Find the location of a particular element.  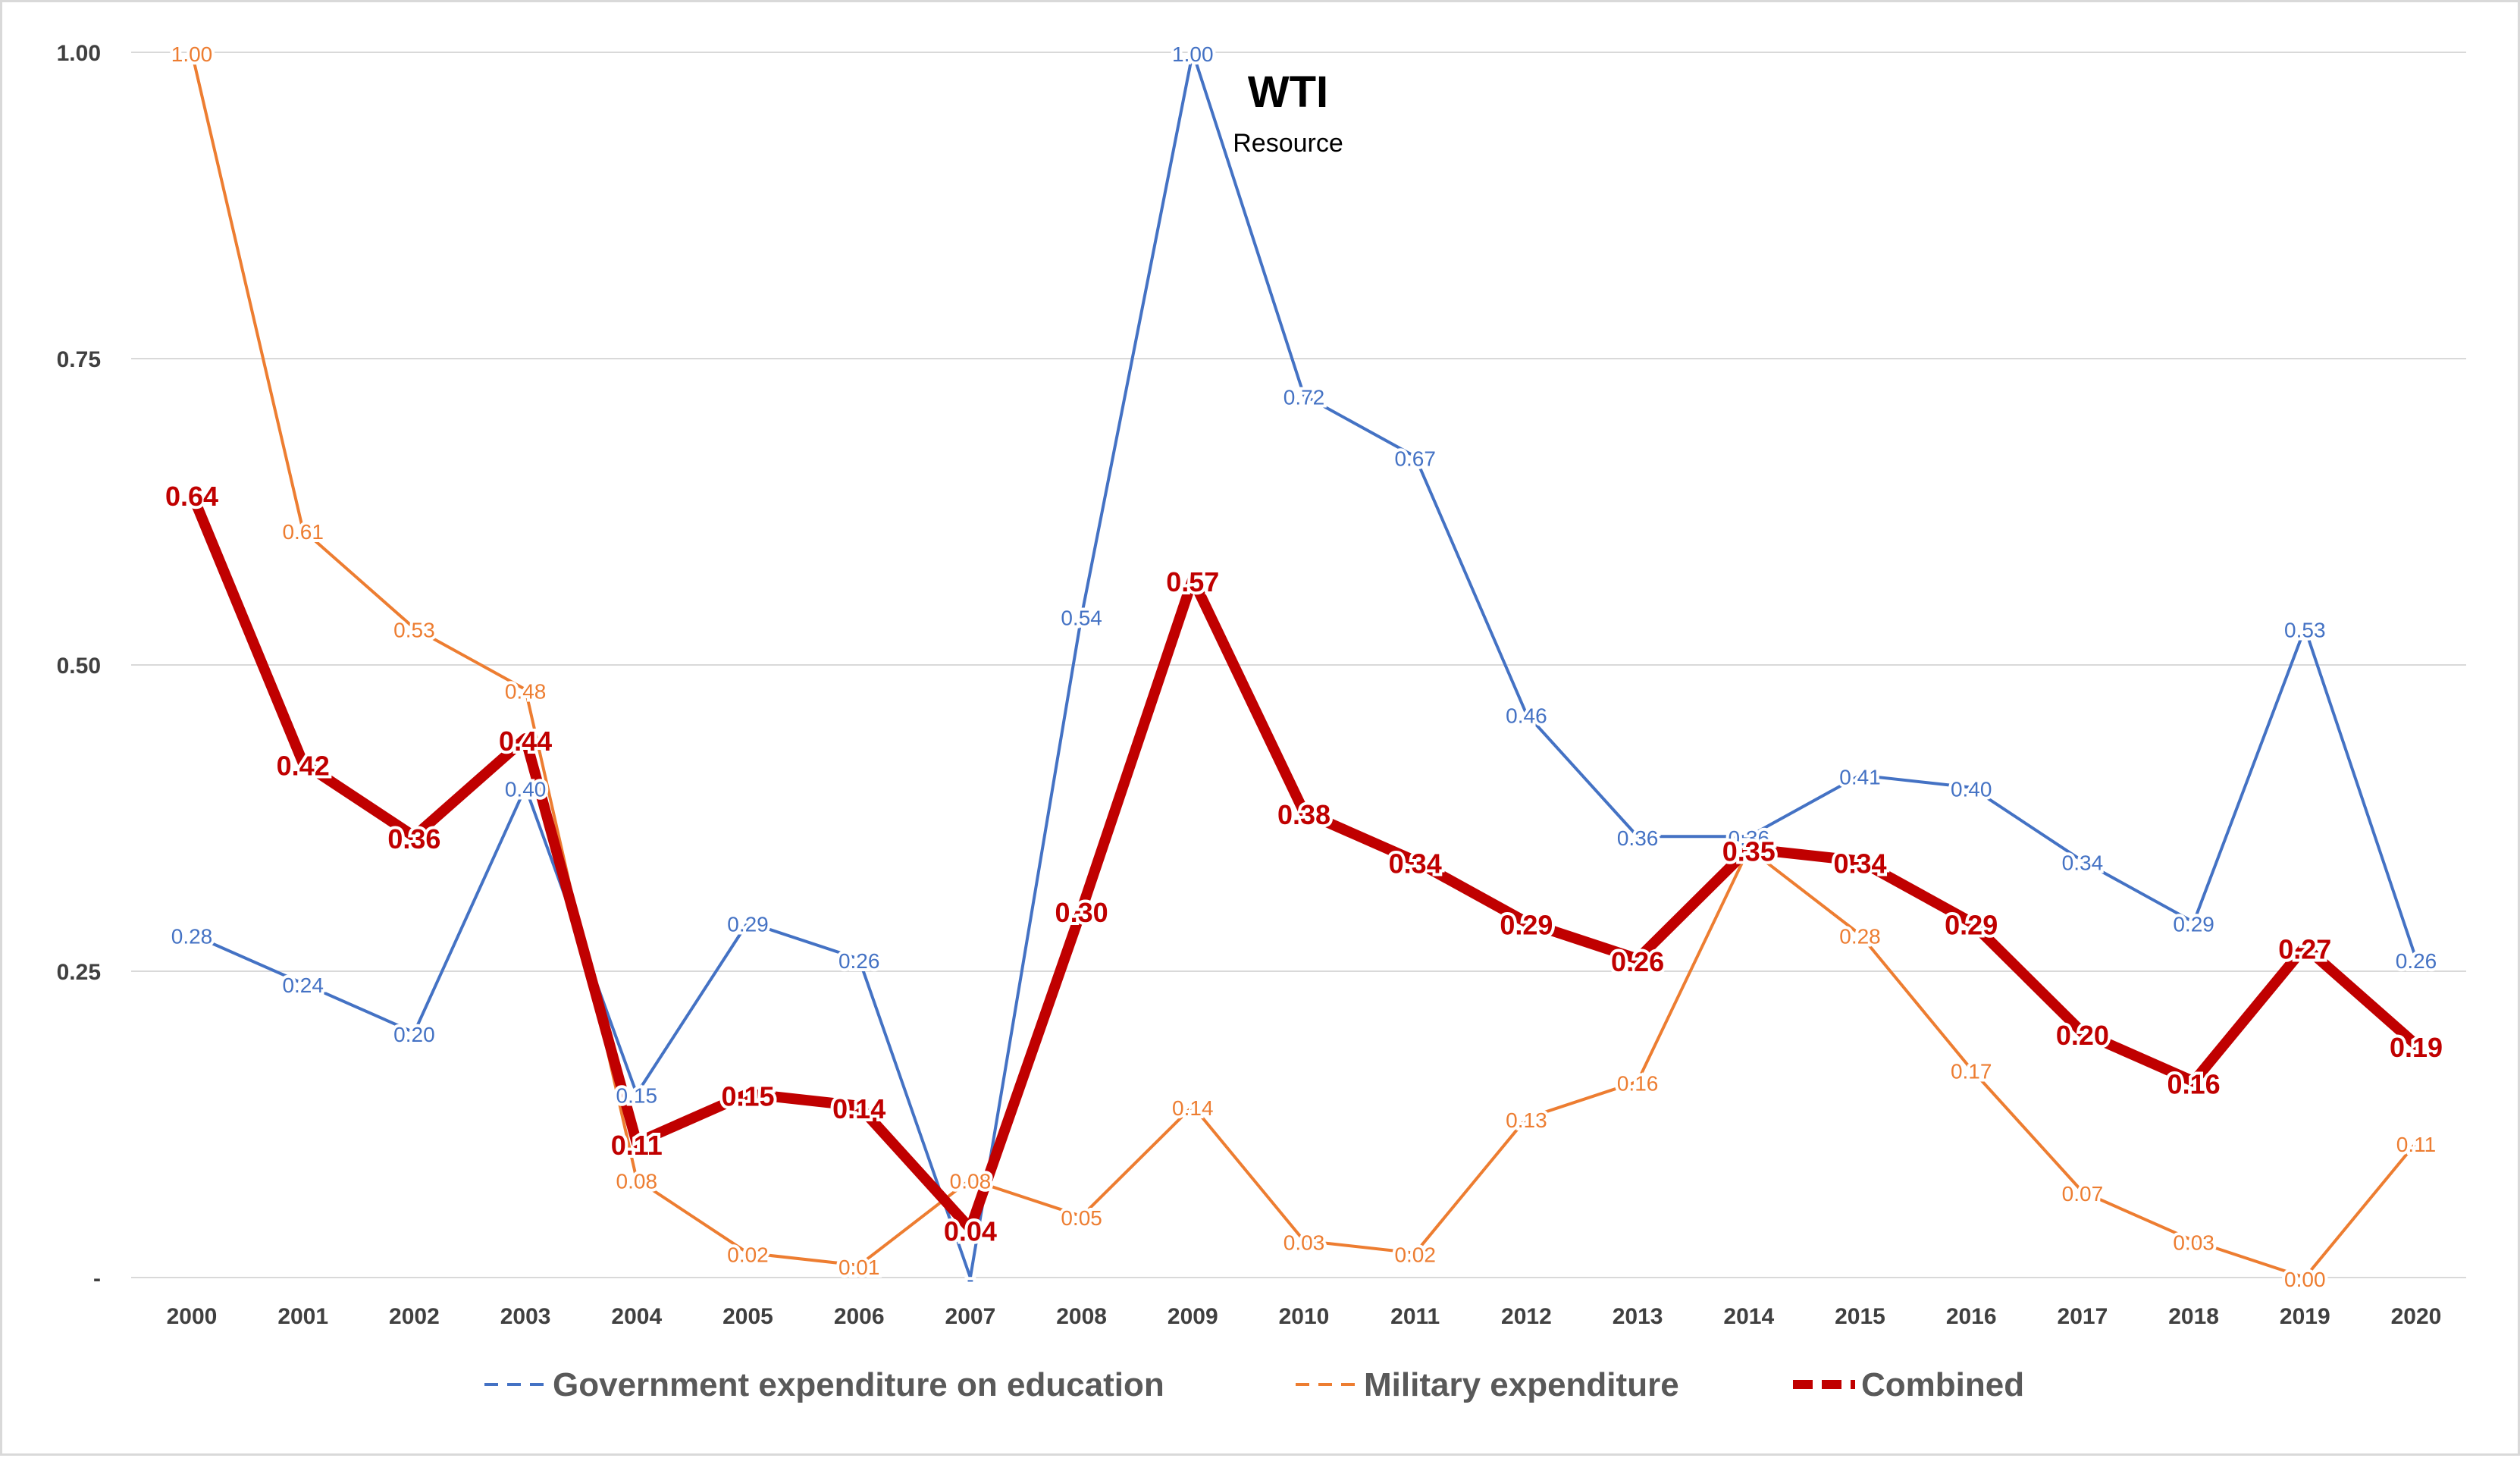

data-label: 0.57 is located at coordinates (1192, 581).